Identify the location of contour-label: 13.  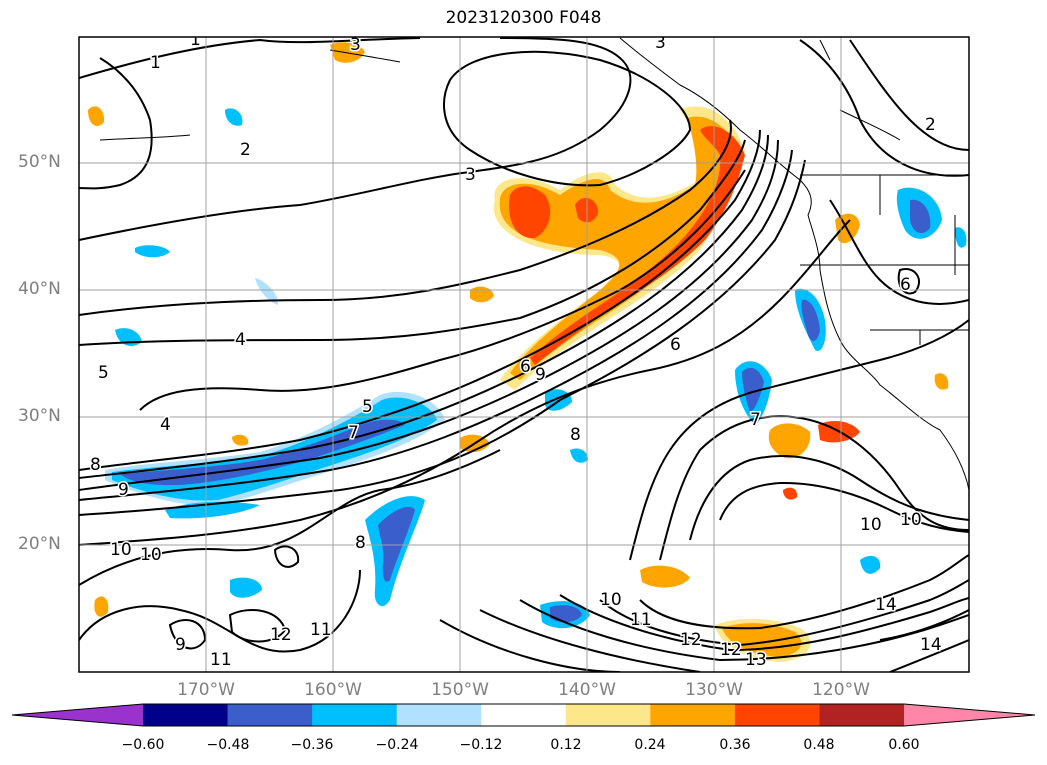
(756, 660).